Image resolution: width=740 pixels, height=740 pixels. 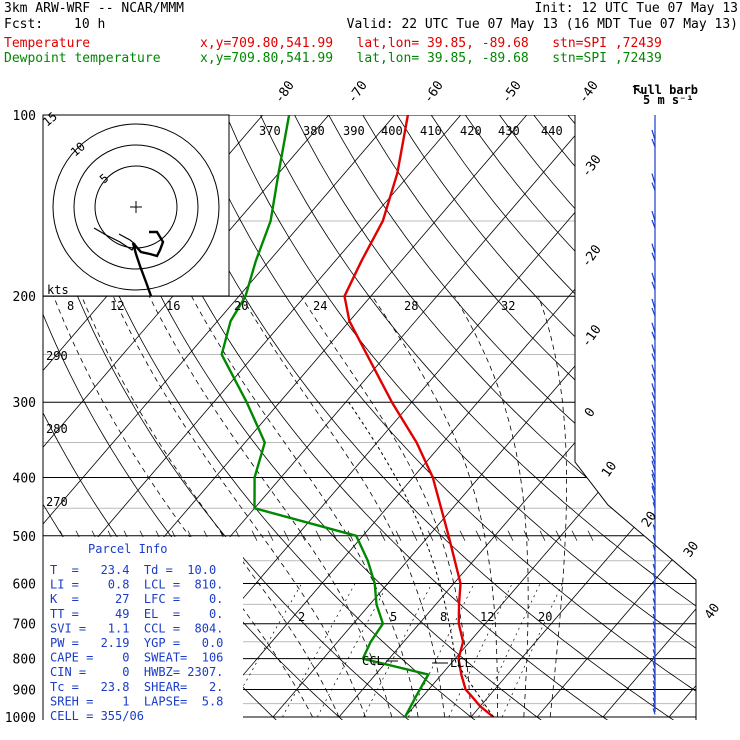 I want to click on isotherm-label: 30, so click(x=691, y=549).